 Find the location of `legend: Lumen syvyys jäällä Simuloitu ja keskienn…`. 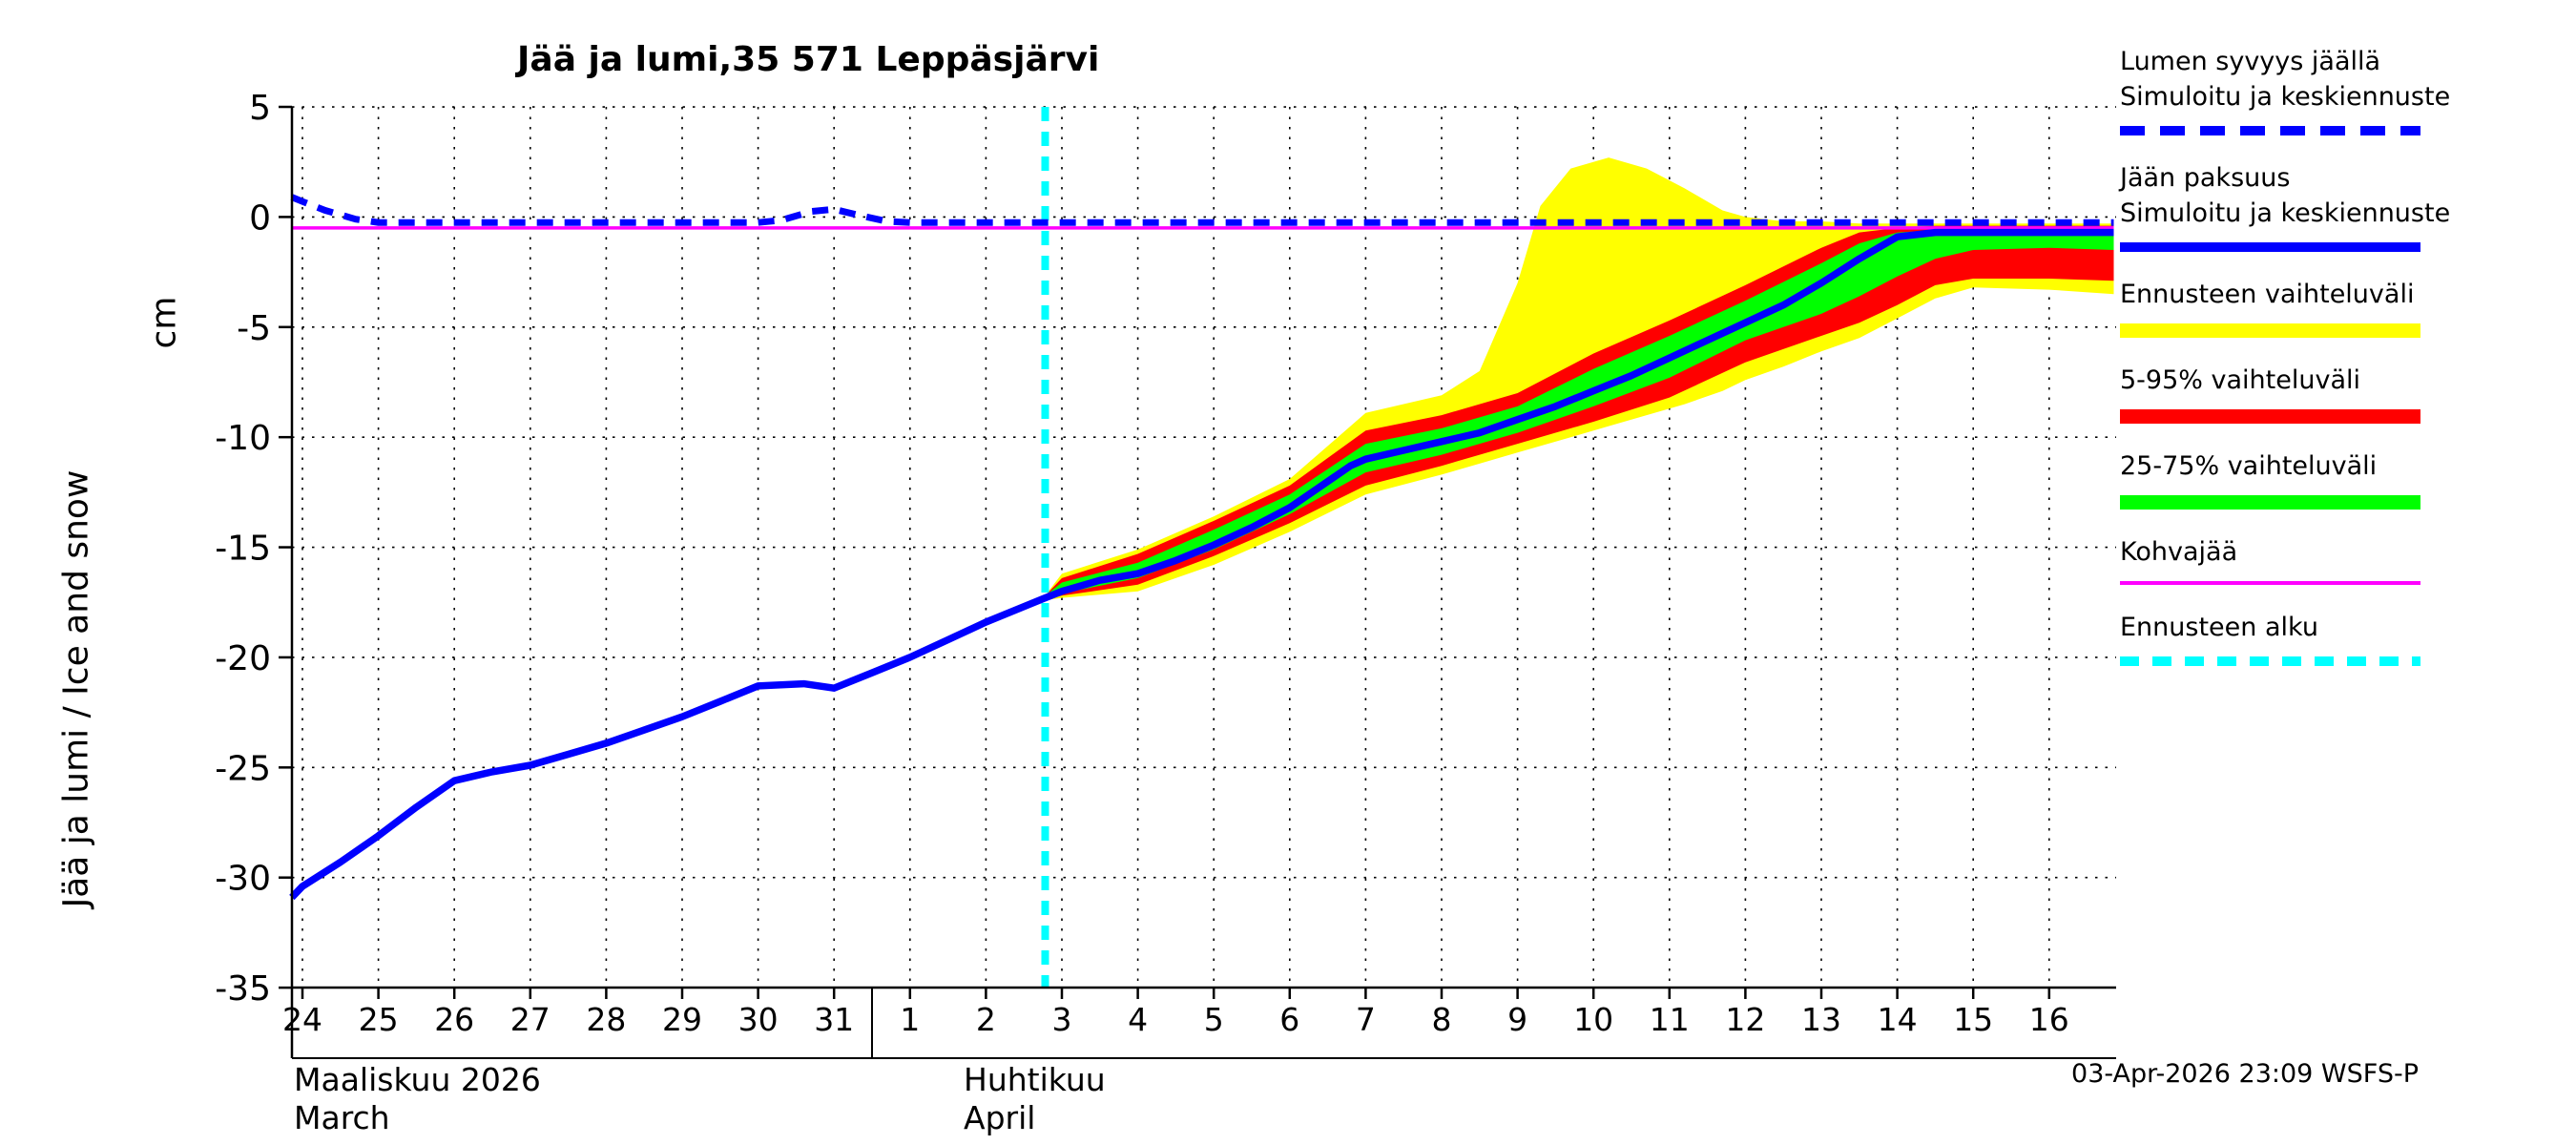

legend: Lumen syvyys jäällä Simuloitu ja keskienn… is located at coordinates (2285, 367).